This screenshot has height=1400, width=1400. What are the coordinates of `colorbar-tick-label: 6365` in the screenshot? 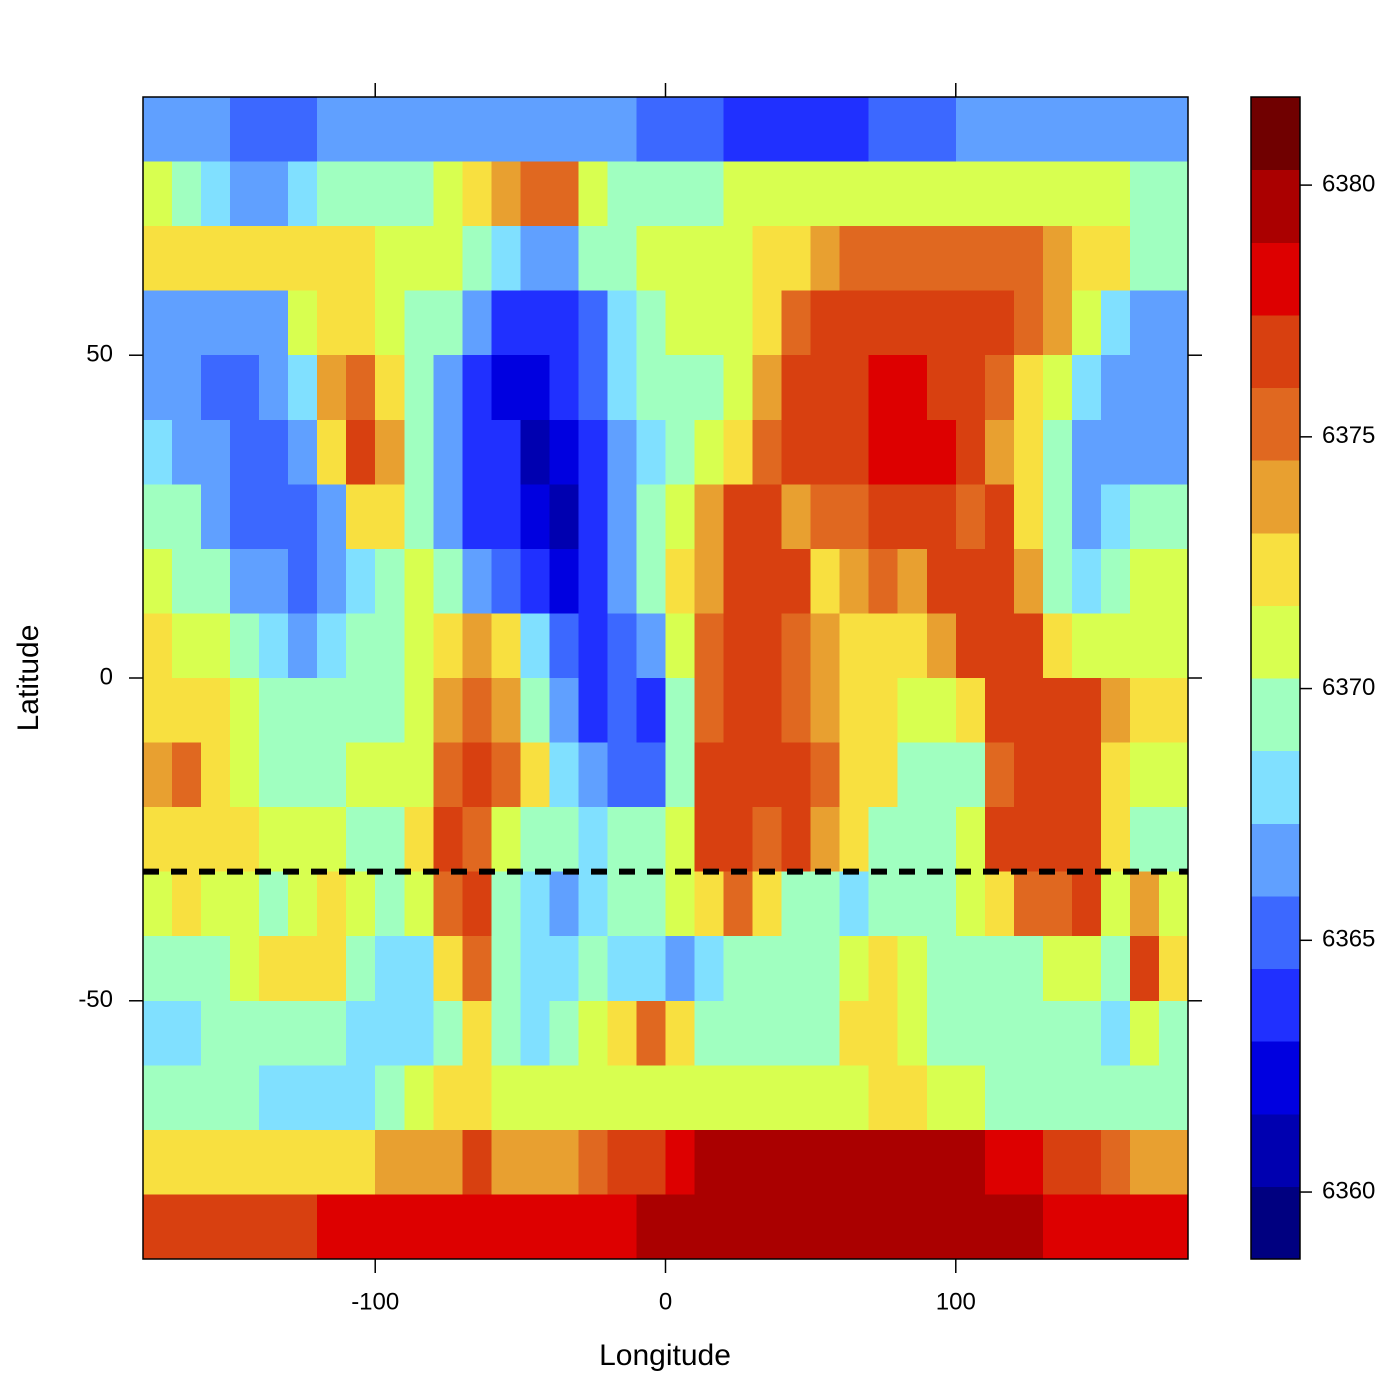 It's located at (1348, 939).